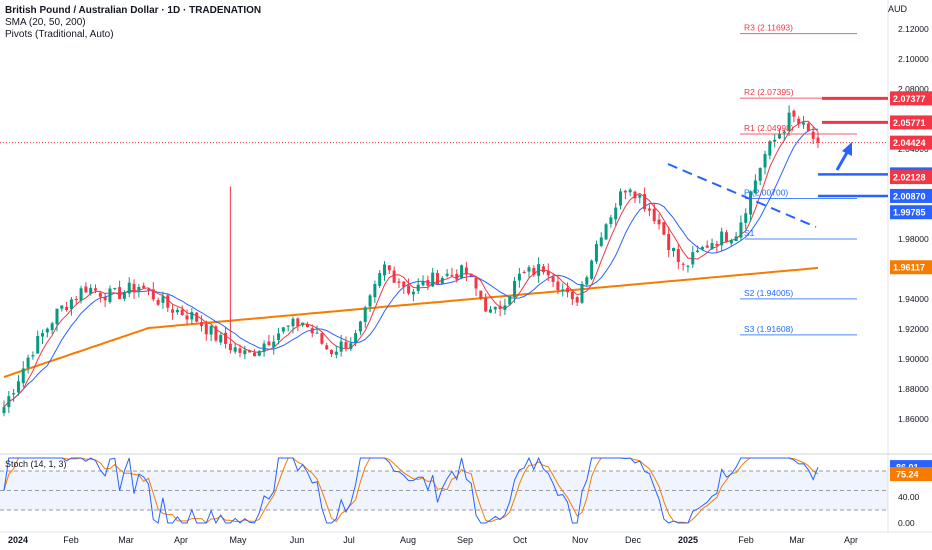 Image resolution: width=932 pixels, height=550 pixels. Describe the element at coordinates (126, 540) in the screenshot. I see `time-tick-label: Mar` at that location.